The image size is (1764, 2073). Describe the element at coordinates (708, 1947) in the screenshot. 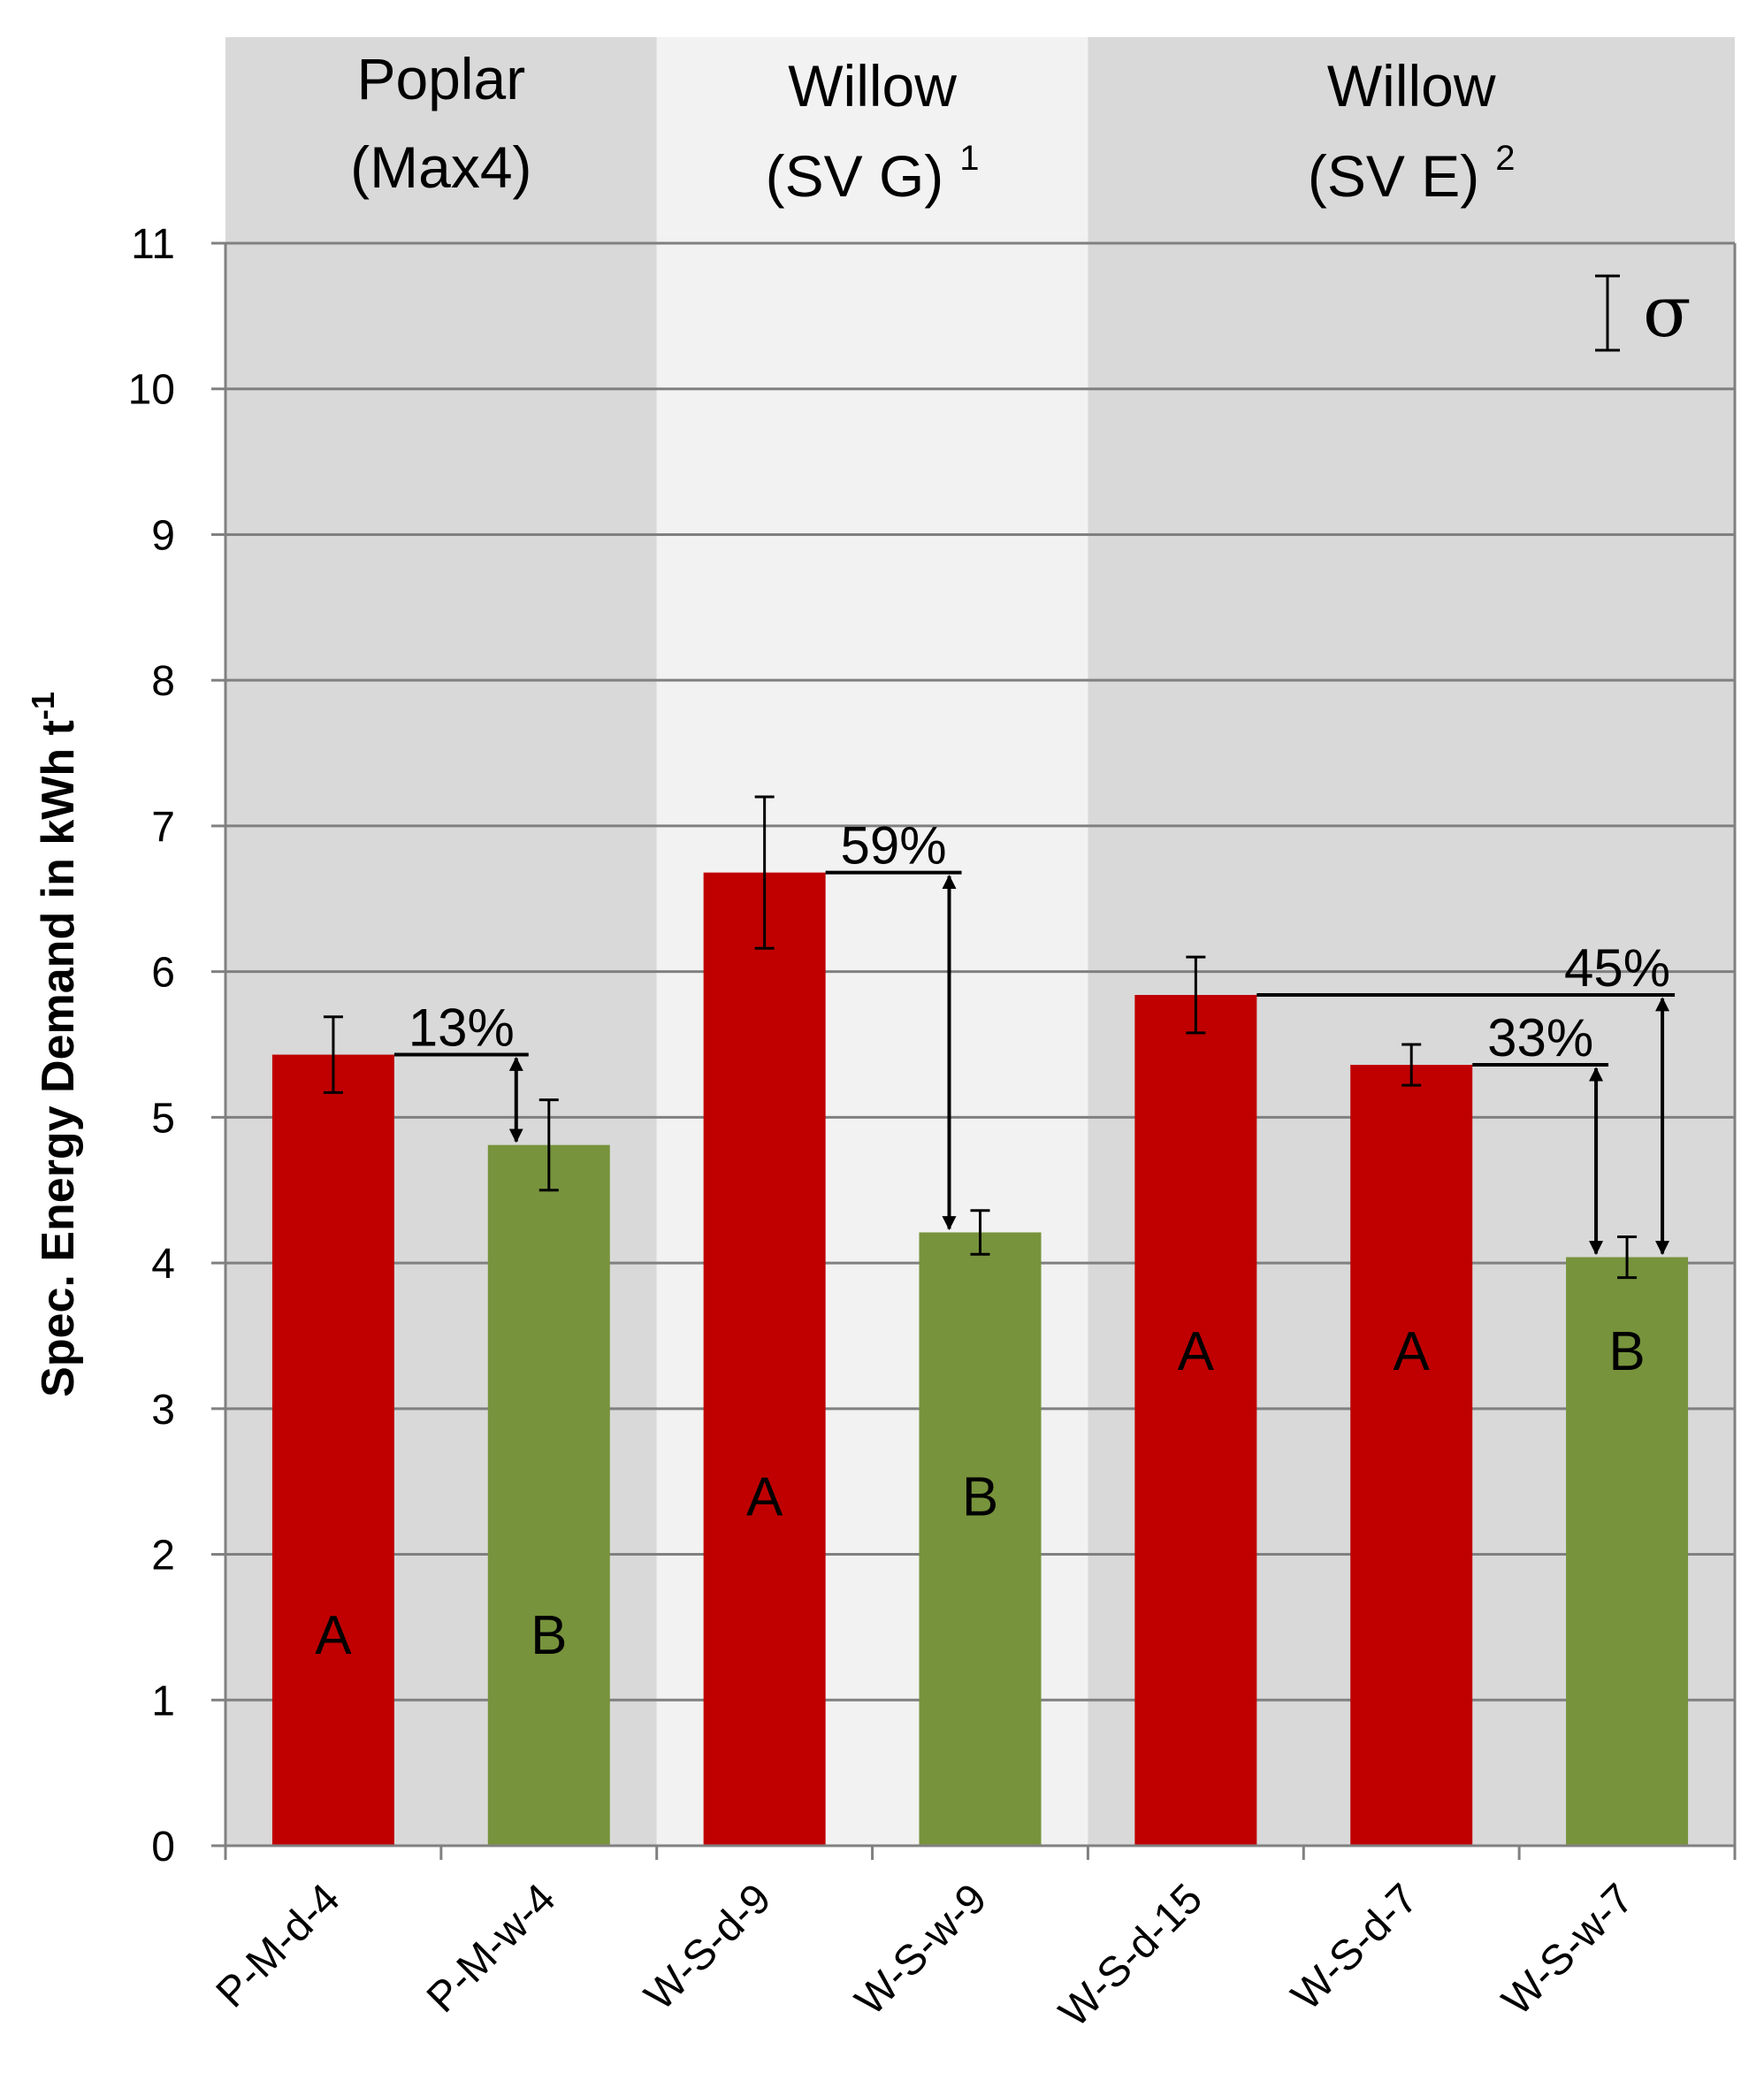

I see `x-category-label-2: W-S-d-9` at that location.